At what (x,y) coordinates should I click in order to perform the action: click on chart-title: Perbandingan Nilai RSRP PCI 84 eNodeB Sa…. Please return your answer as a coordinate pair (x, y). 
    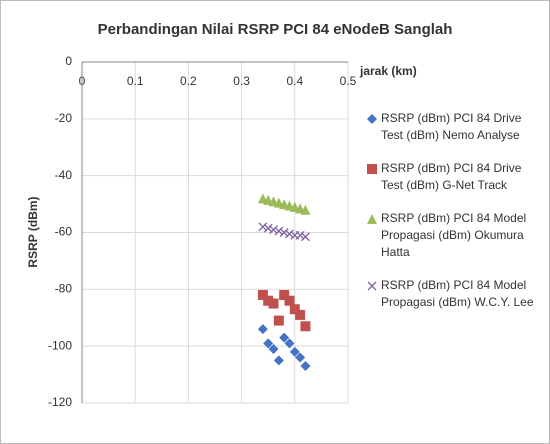
    Looking at the image, I should click on (275, 29).